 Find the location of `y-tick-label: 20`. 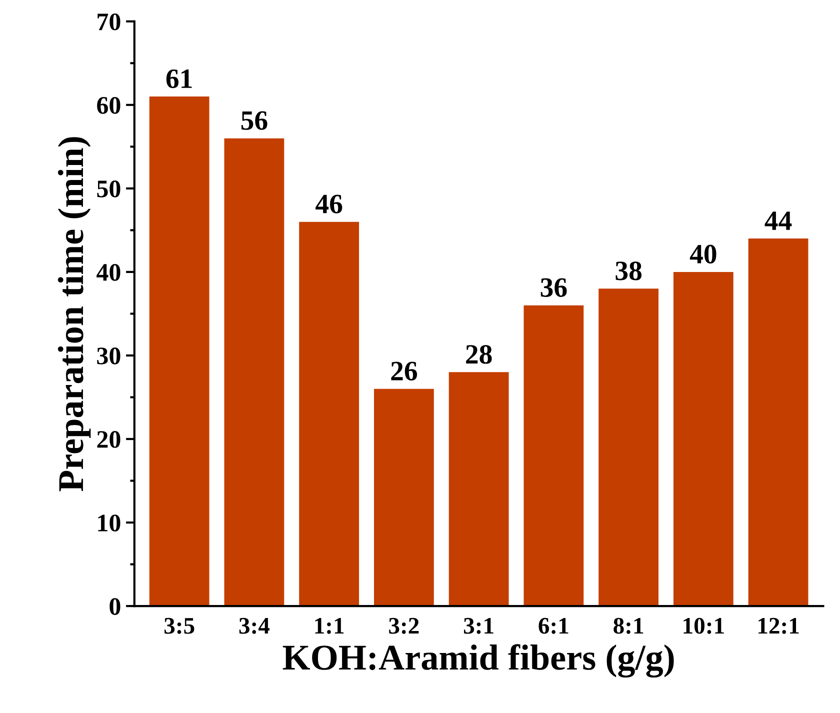

y-tick-label: 20 is located at coordinates (108, 439).